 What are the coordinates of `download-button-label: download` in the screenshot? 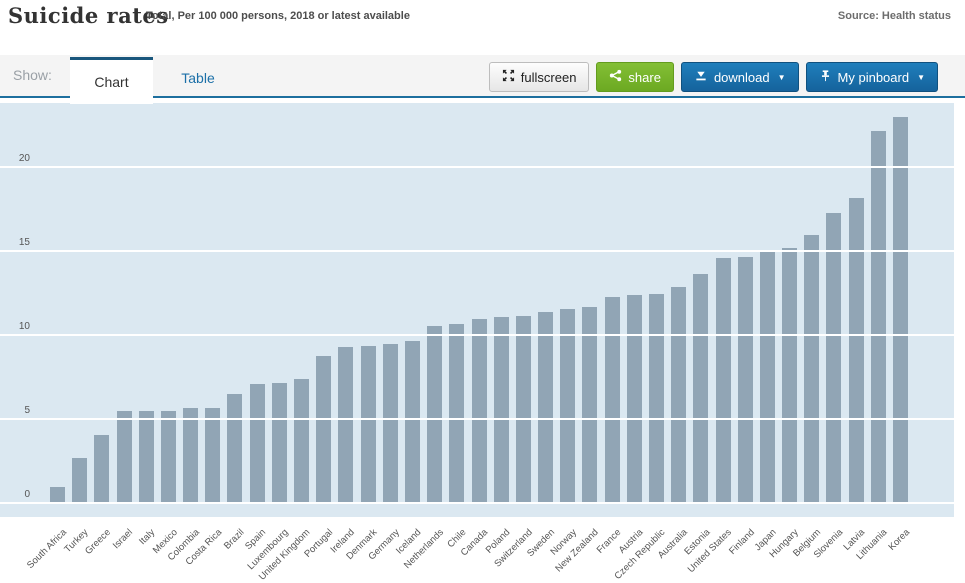 It's located at (741, 77).